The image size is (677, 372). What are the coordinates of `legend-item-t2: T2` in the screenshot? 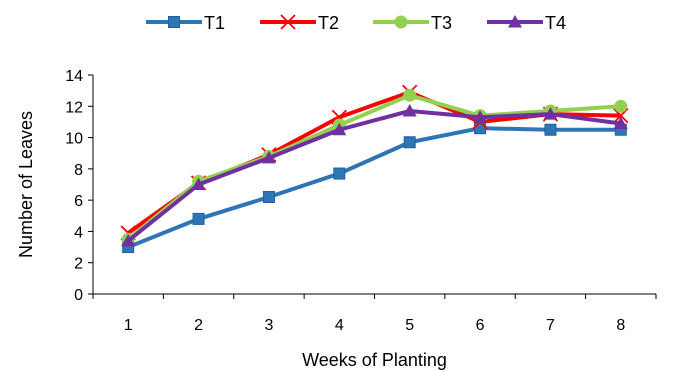 It's located at (299, 23).